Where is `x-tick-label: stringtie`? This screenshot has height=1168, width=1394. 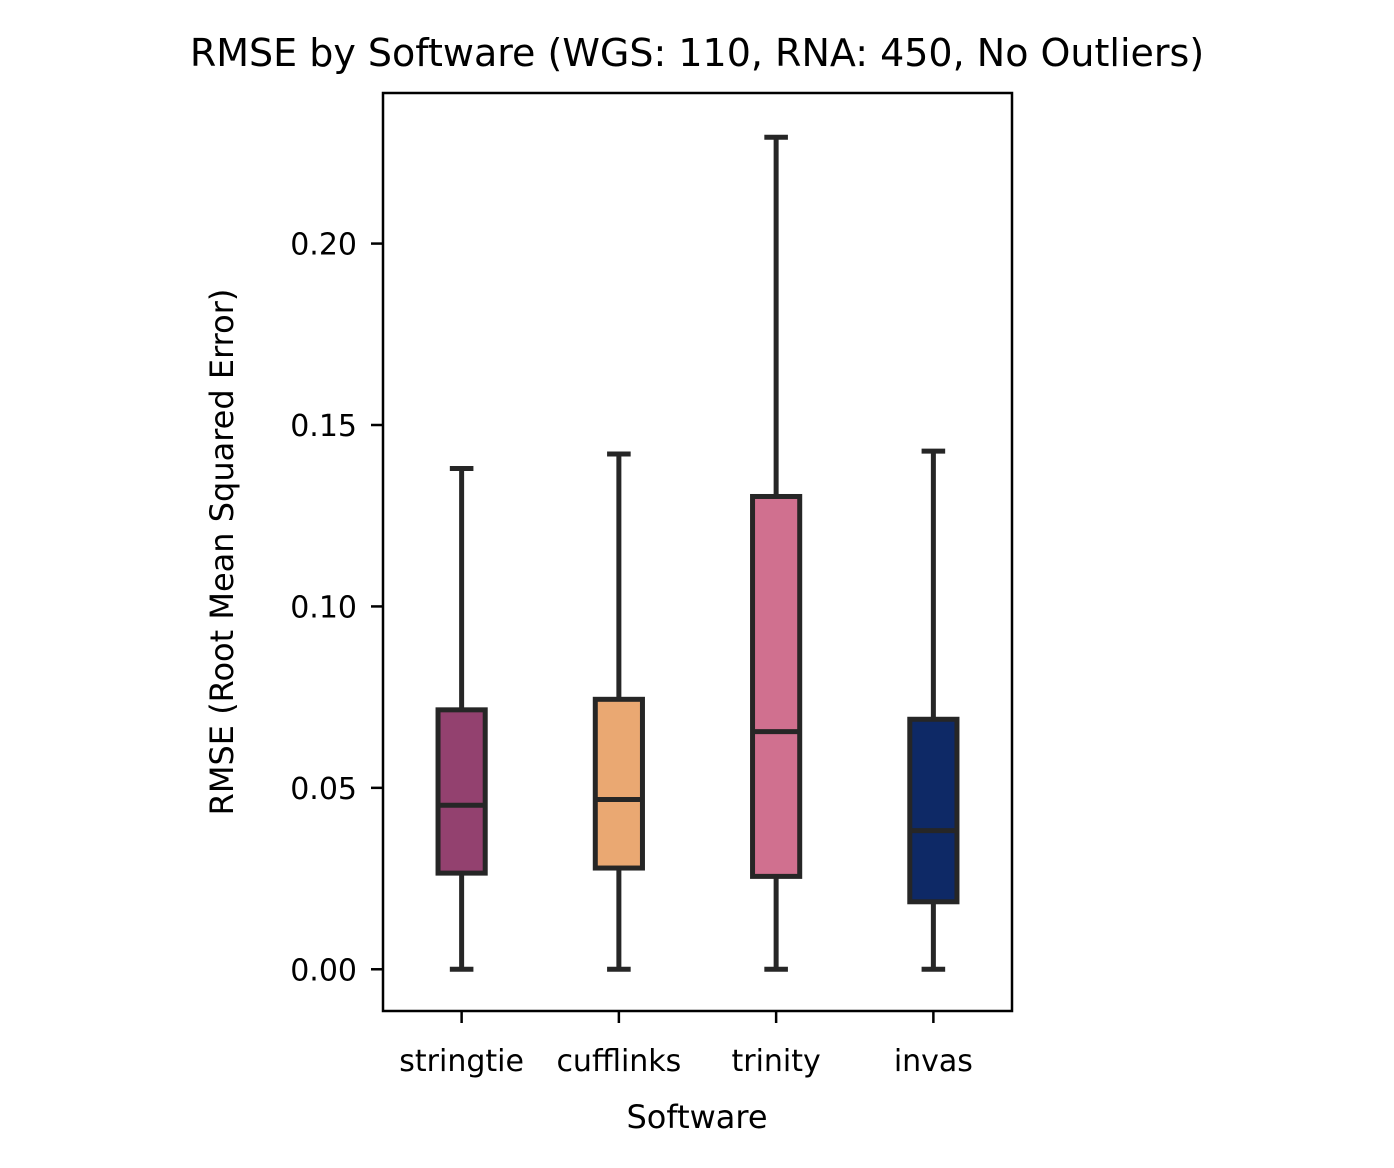 x-tick-label: stringtie is located at coordinates (461, 1061).